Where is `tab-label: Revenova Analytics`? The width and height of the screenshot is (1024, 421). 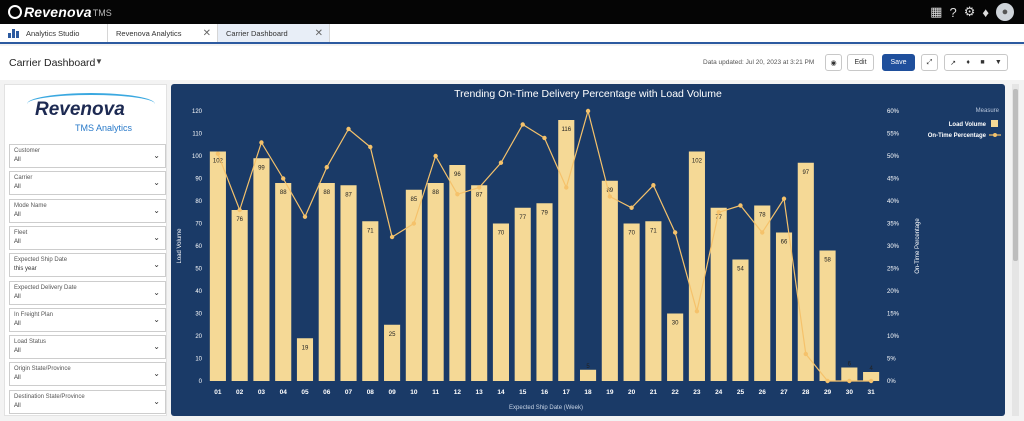
tab-label: Revenova Analytics is located at coordinates (149, 33).